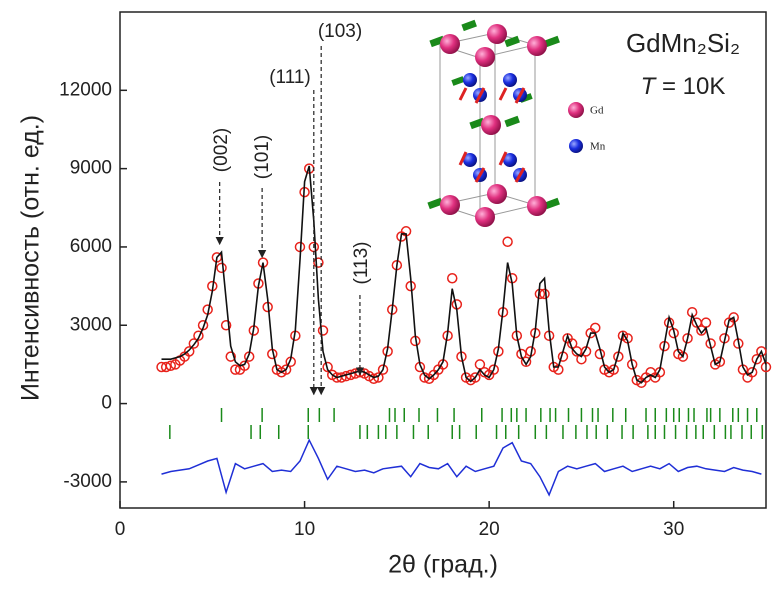 The width and height of the screenshot is (781, 594). I want to click on chart-title: GdMn₂Si₂, so click(683, 43).